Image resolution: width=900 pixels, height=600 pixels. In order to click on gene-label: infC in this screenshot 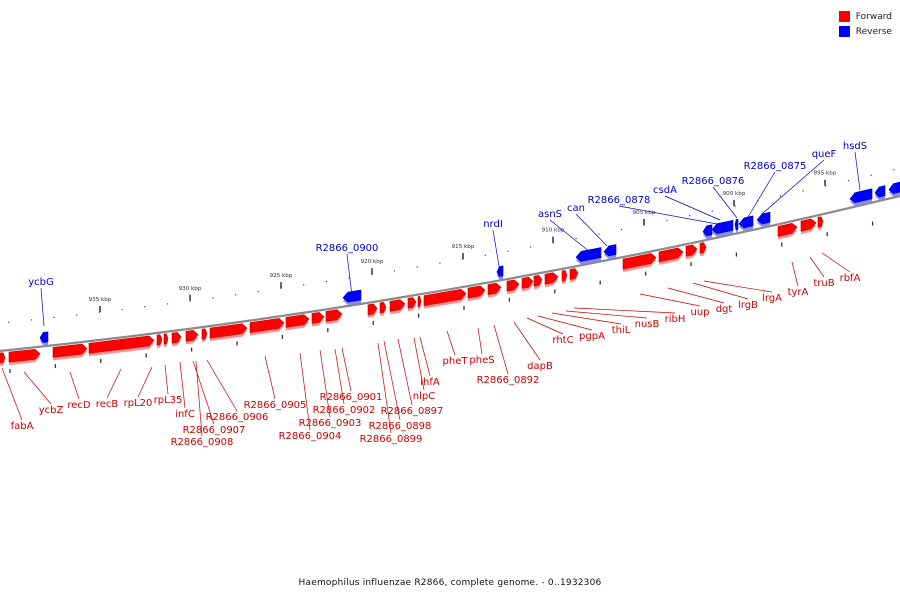, I will do `click(185, 414)`.